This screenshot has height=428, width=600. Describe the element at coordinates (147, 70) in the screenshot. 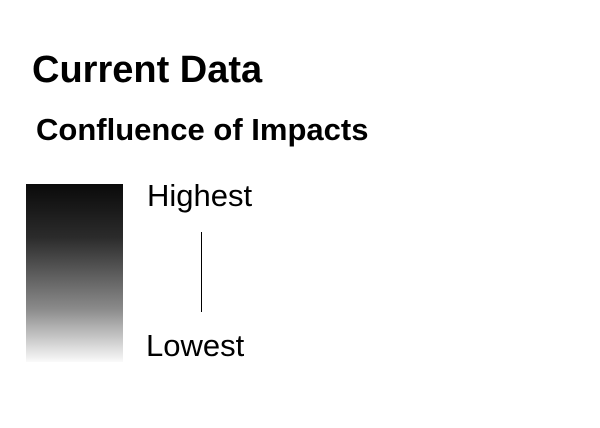

I see `slide-title: Current Data` at that location.